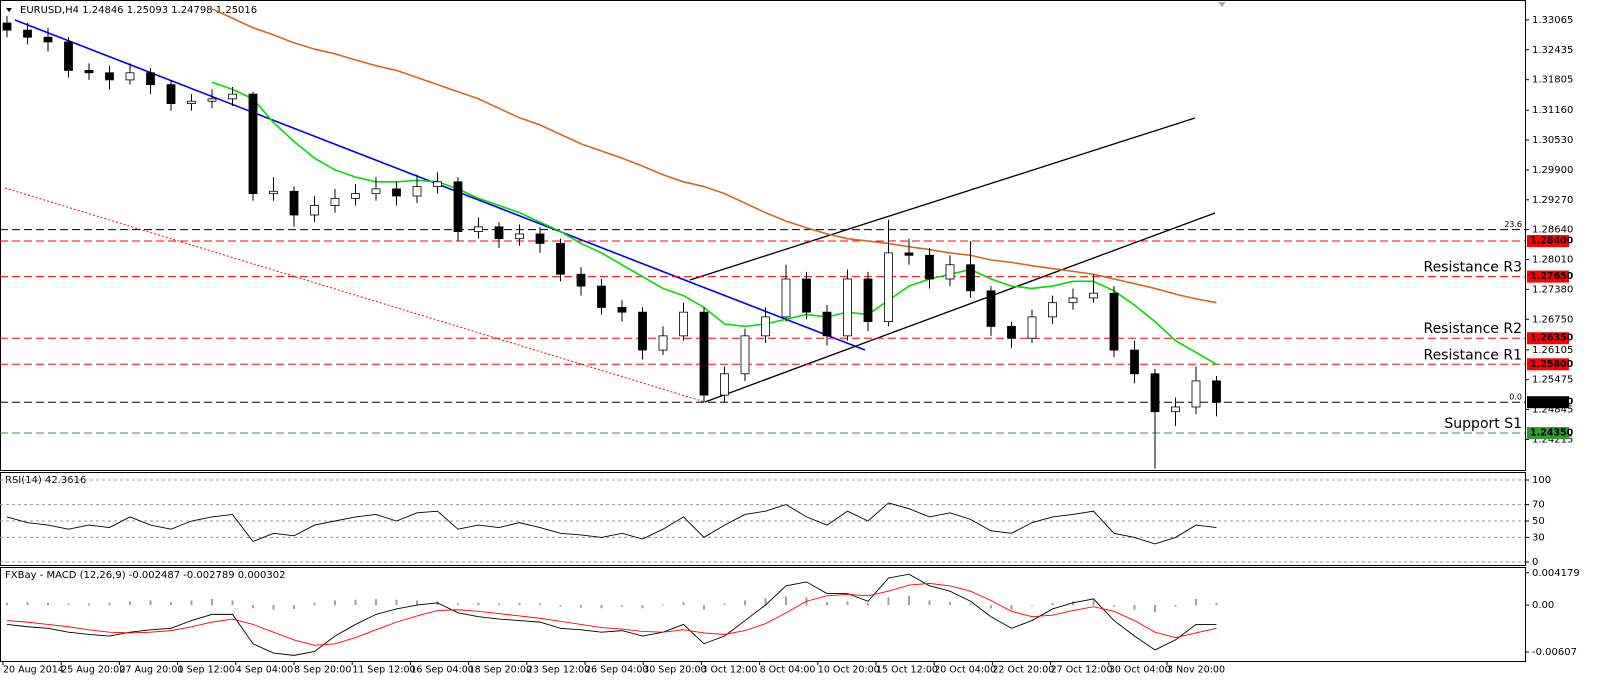 The width and height of the screenshot is (1600, 692). I want to click on y-tick-label: 1.32435, so click(1552, 50).